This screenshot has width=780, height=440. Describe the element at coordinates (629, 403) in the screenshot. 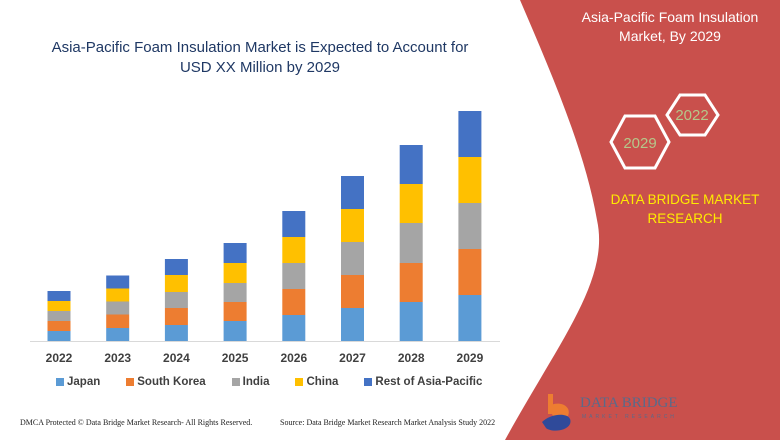

I see `logo-text: DATA BRIDGE` at that location.